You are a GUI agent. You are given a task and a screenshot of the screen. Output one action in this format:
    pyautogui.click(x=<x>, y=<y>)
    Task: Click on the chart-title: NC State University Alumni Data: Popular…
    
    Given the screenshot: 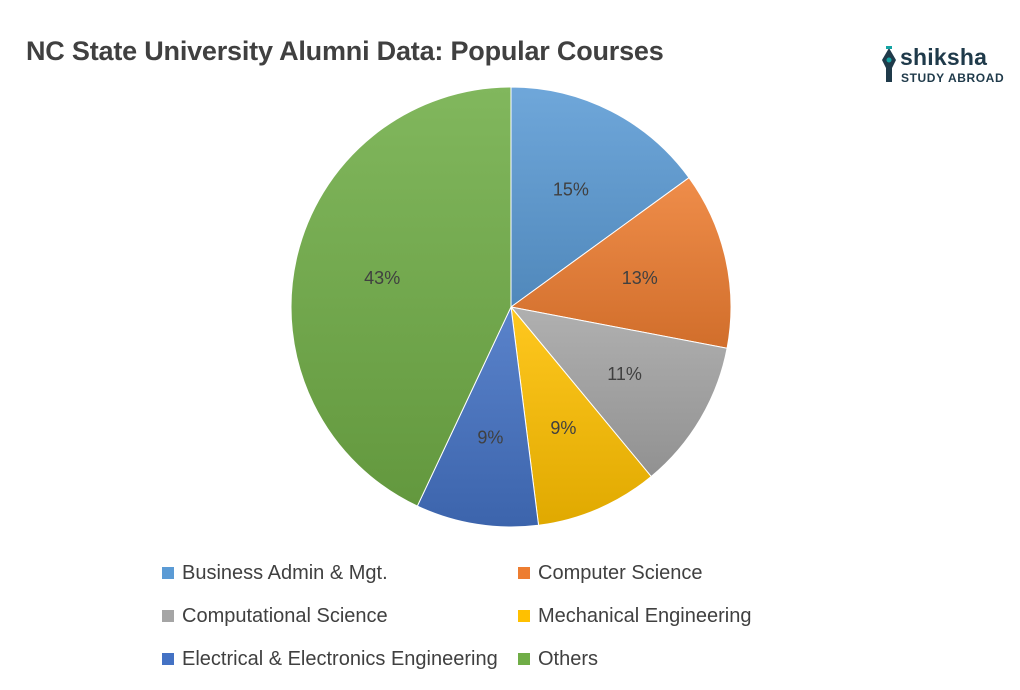 What is the action you would take?
    pyautogui.click(x=345, y=51)
    